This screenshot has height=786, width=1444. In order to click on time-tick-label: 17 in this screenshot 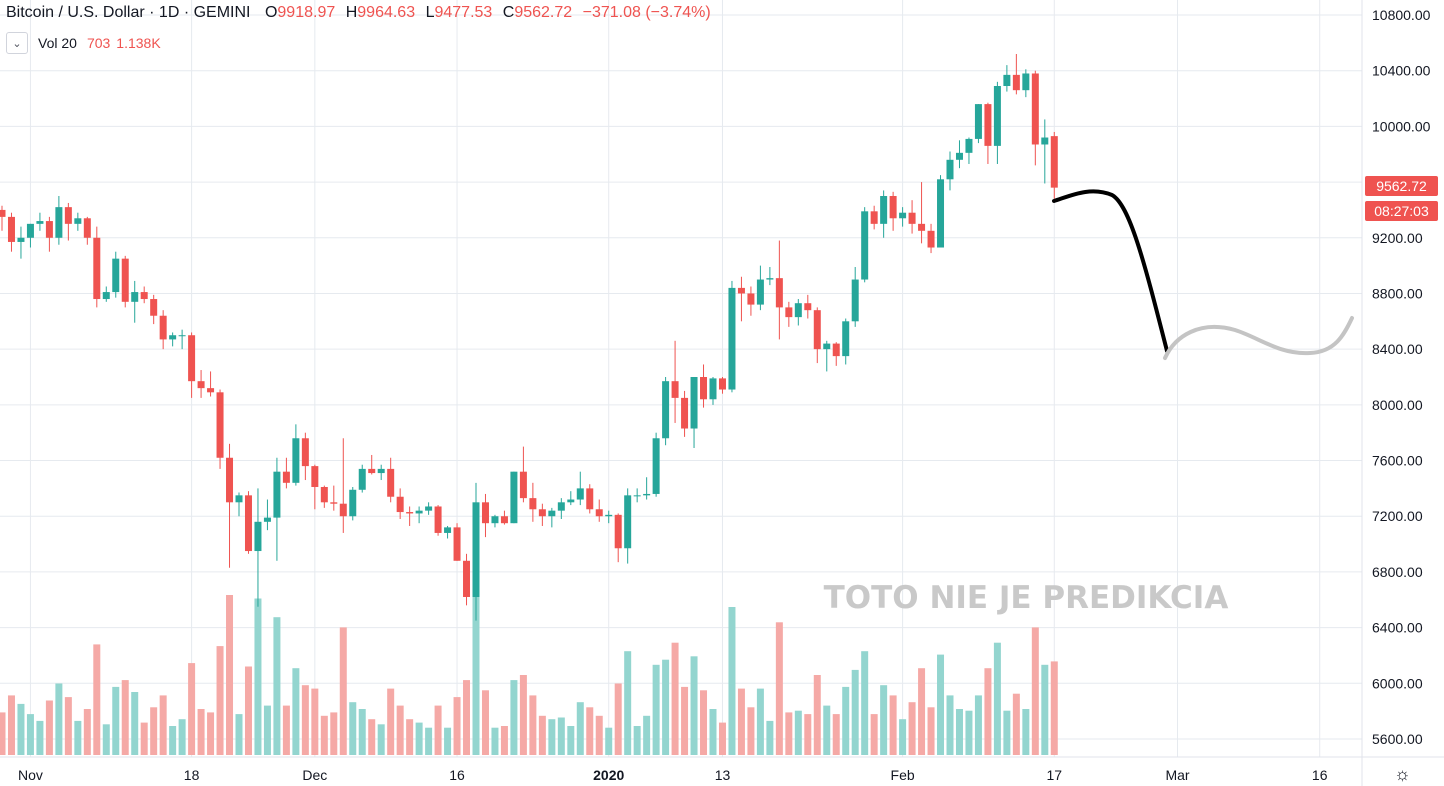, I will do `click(1054, 775)`.